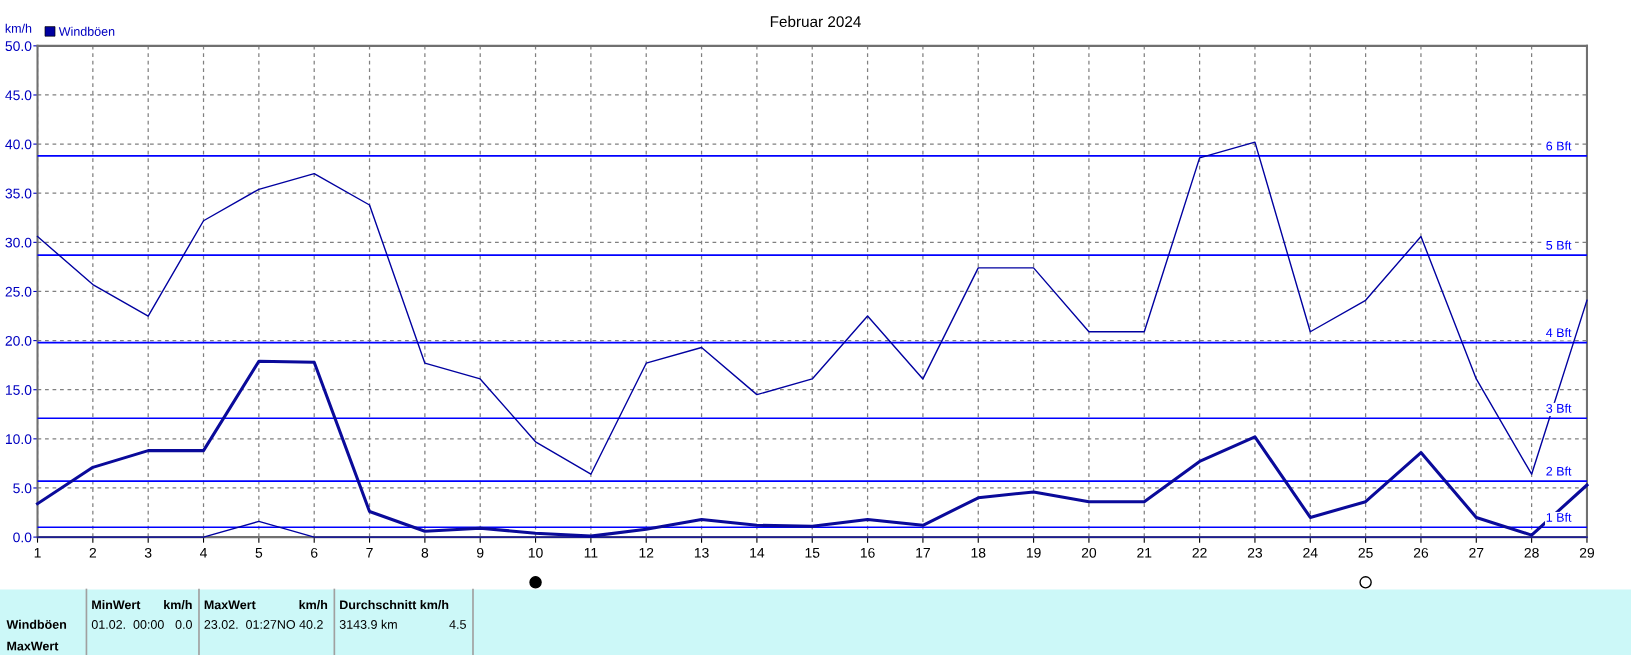 This screenshot has width=1631, height=655. I want to click on ref-line-label: 4 Bft, so click(1559, 332).